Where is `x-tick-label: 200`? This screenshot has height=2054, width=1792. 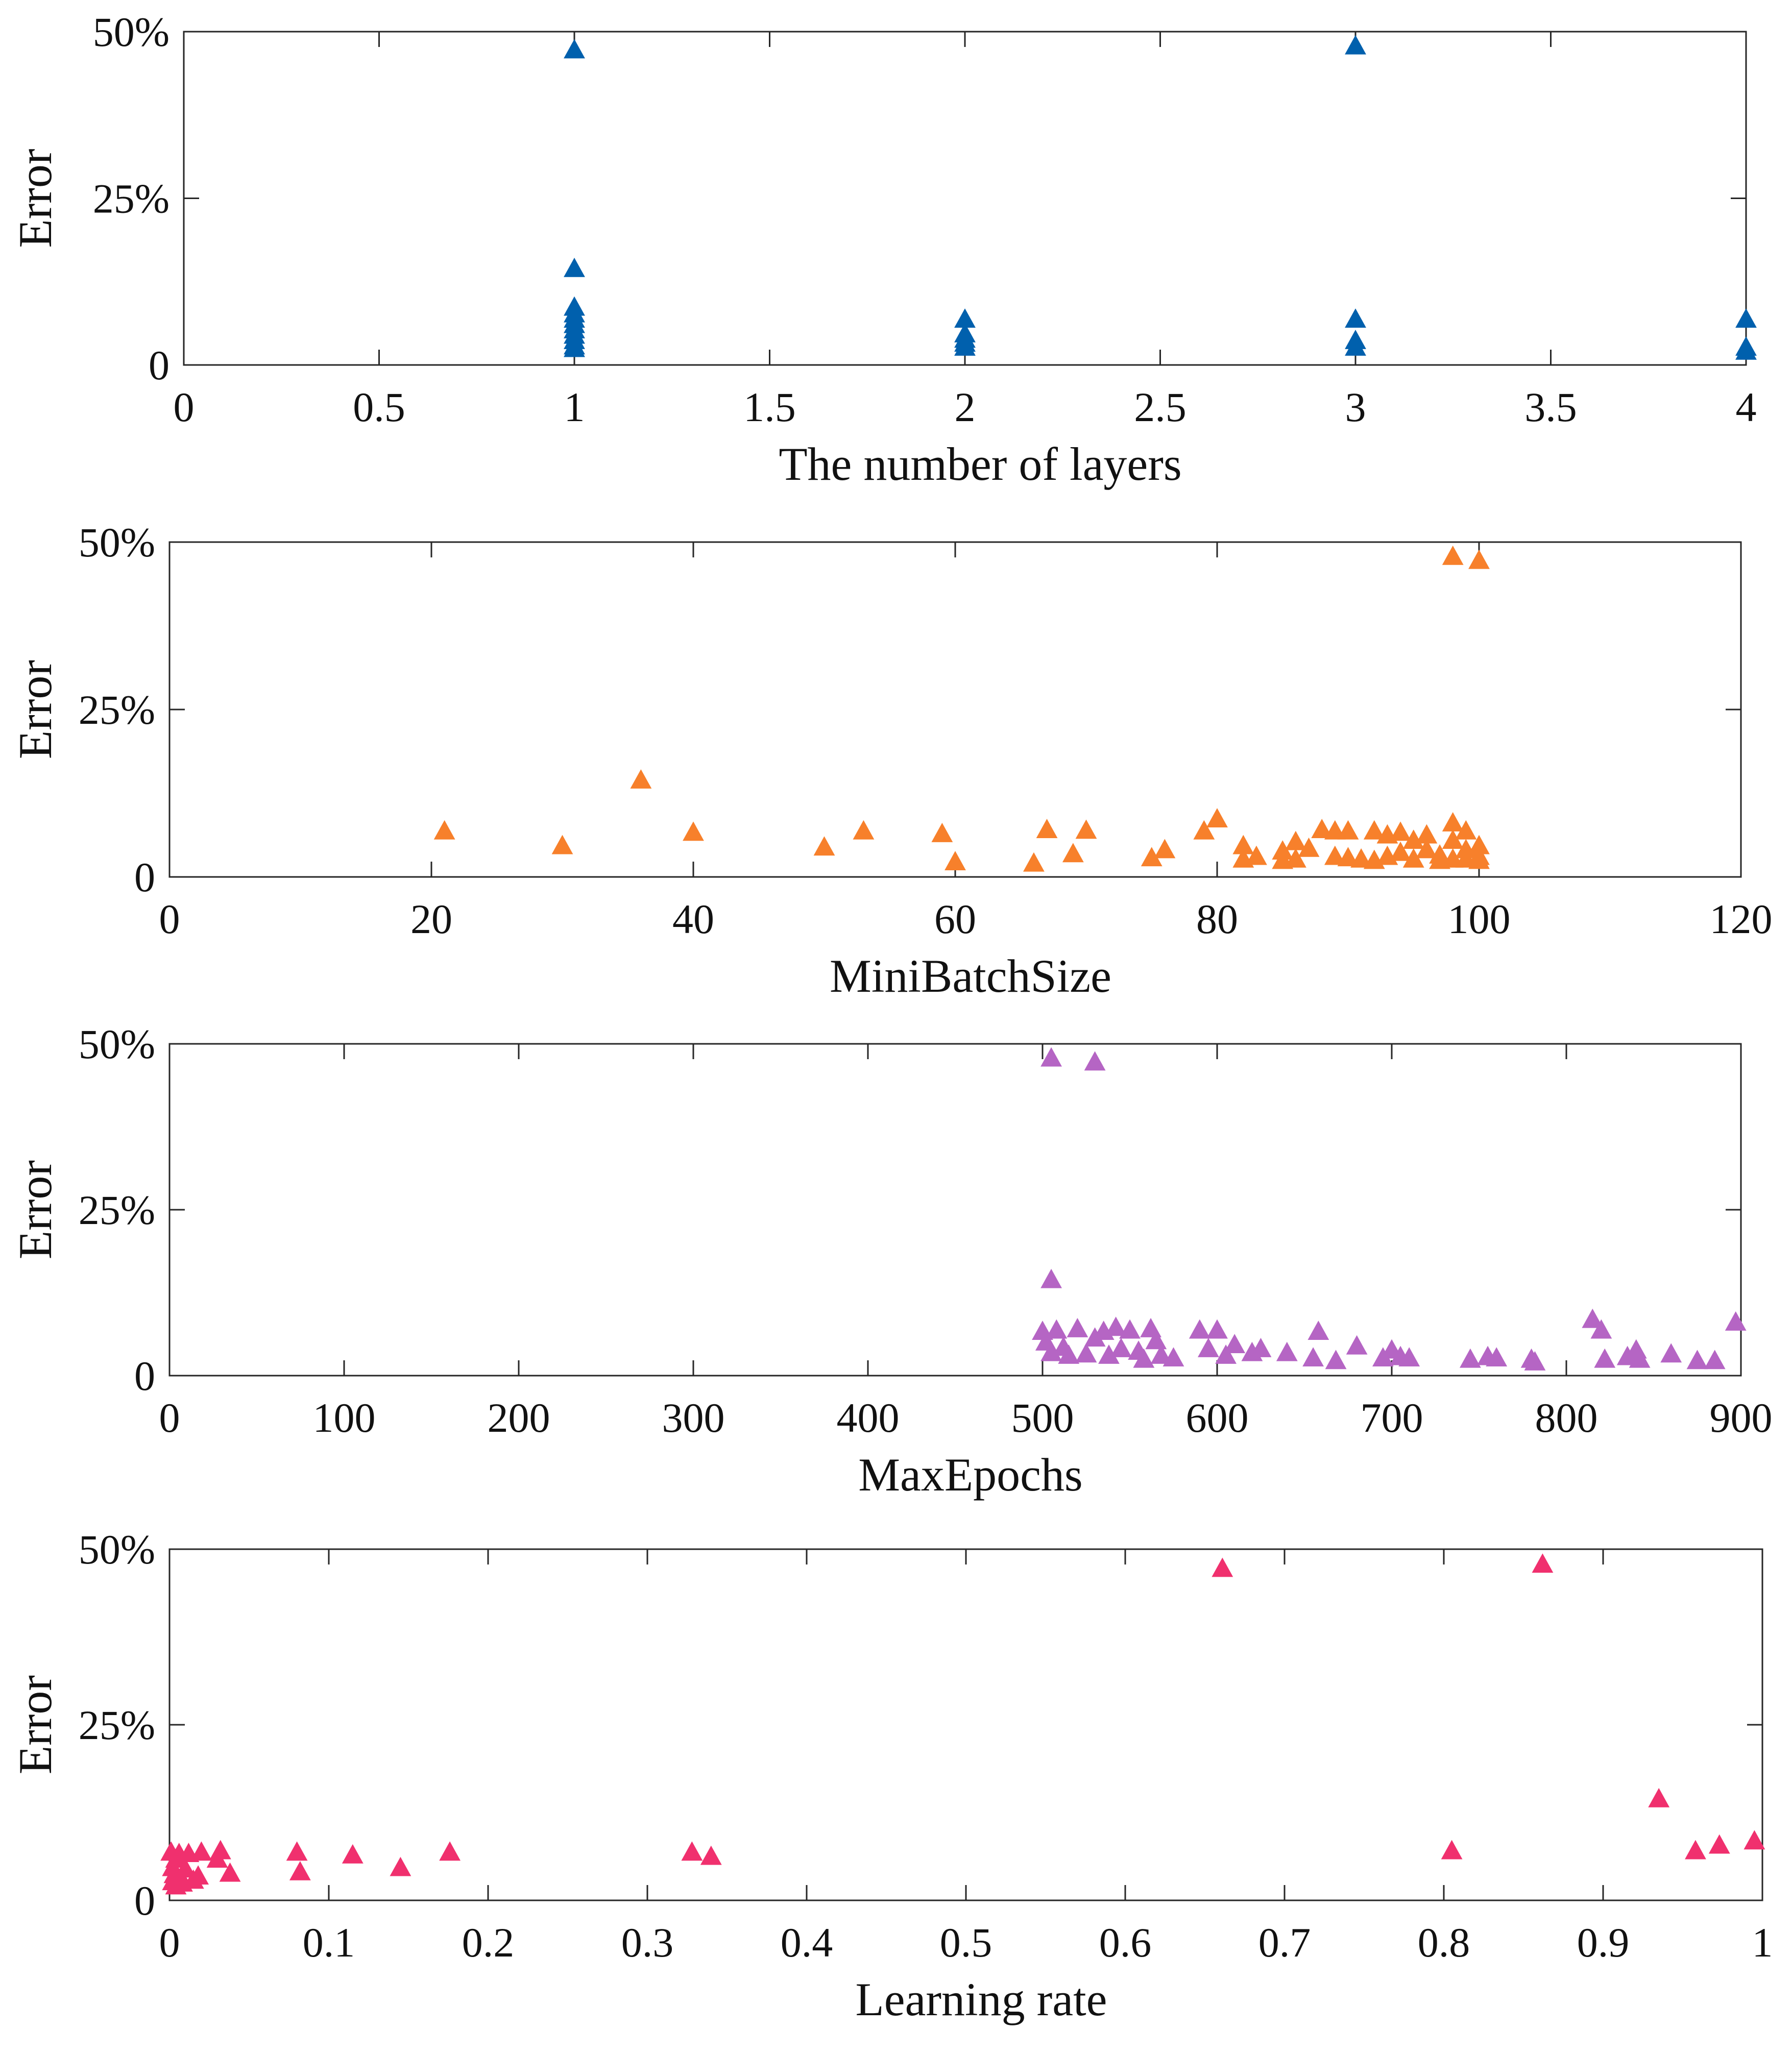
x-tick-label: 200 is located at coordinates (519, 1418).